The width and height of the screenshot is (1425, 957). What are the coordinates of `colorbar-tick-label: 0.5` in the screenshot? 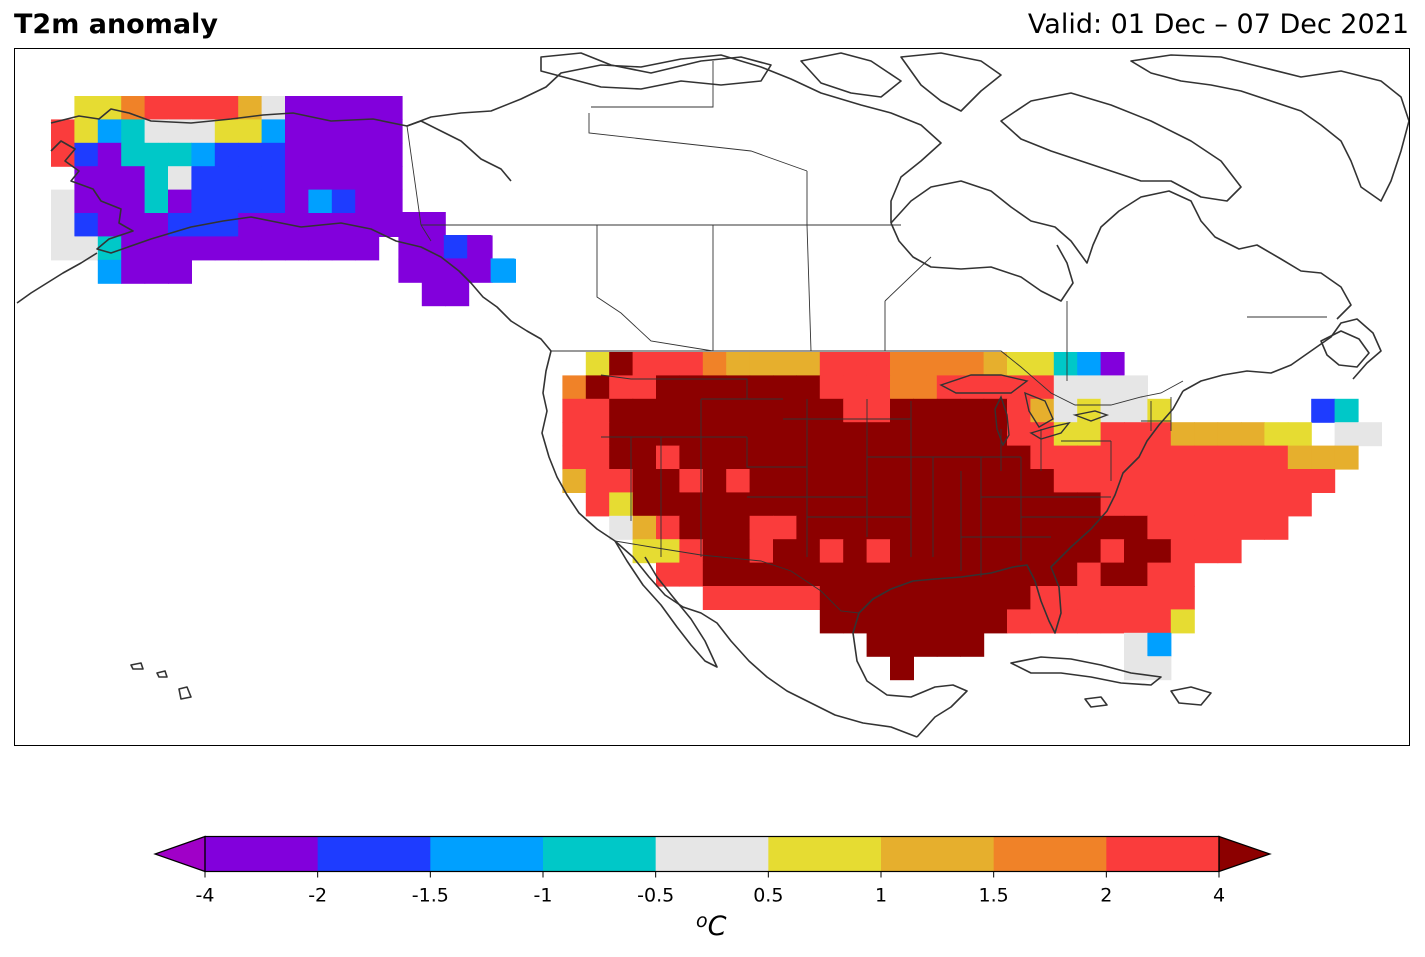 It's located at (768, 896).